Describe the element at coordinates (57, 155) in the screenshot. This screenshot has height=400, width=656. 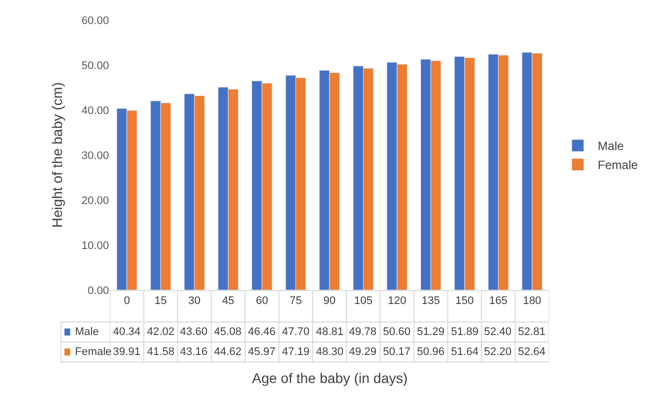
I see `y-axis-title: Height of the baby (cm)` at that location.